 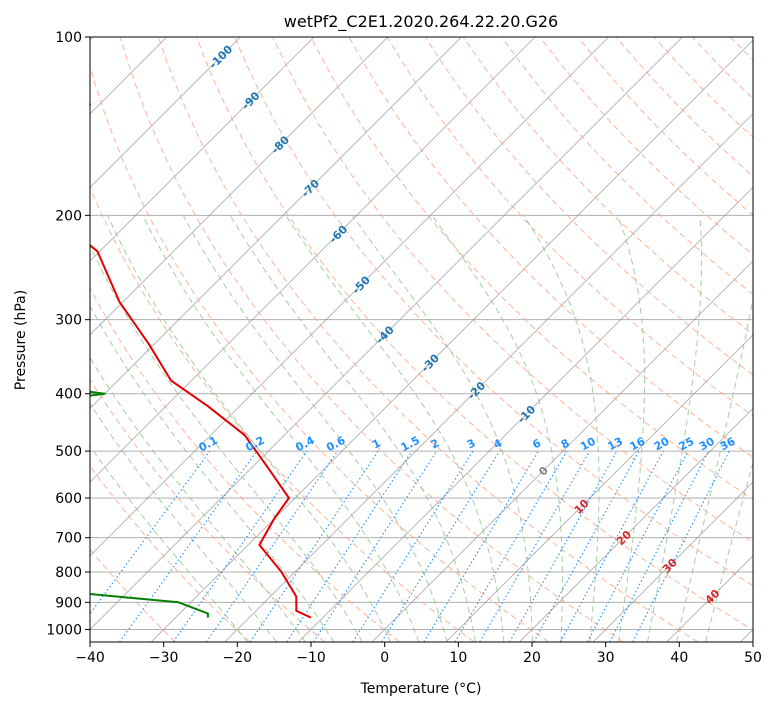 What do you see at coordinates (458, 658) in the screenshot?
I see `x-tick-label: 10` at bounding box center [458, 658].